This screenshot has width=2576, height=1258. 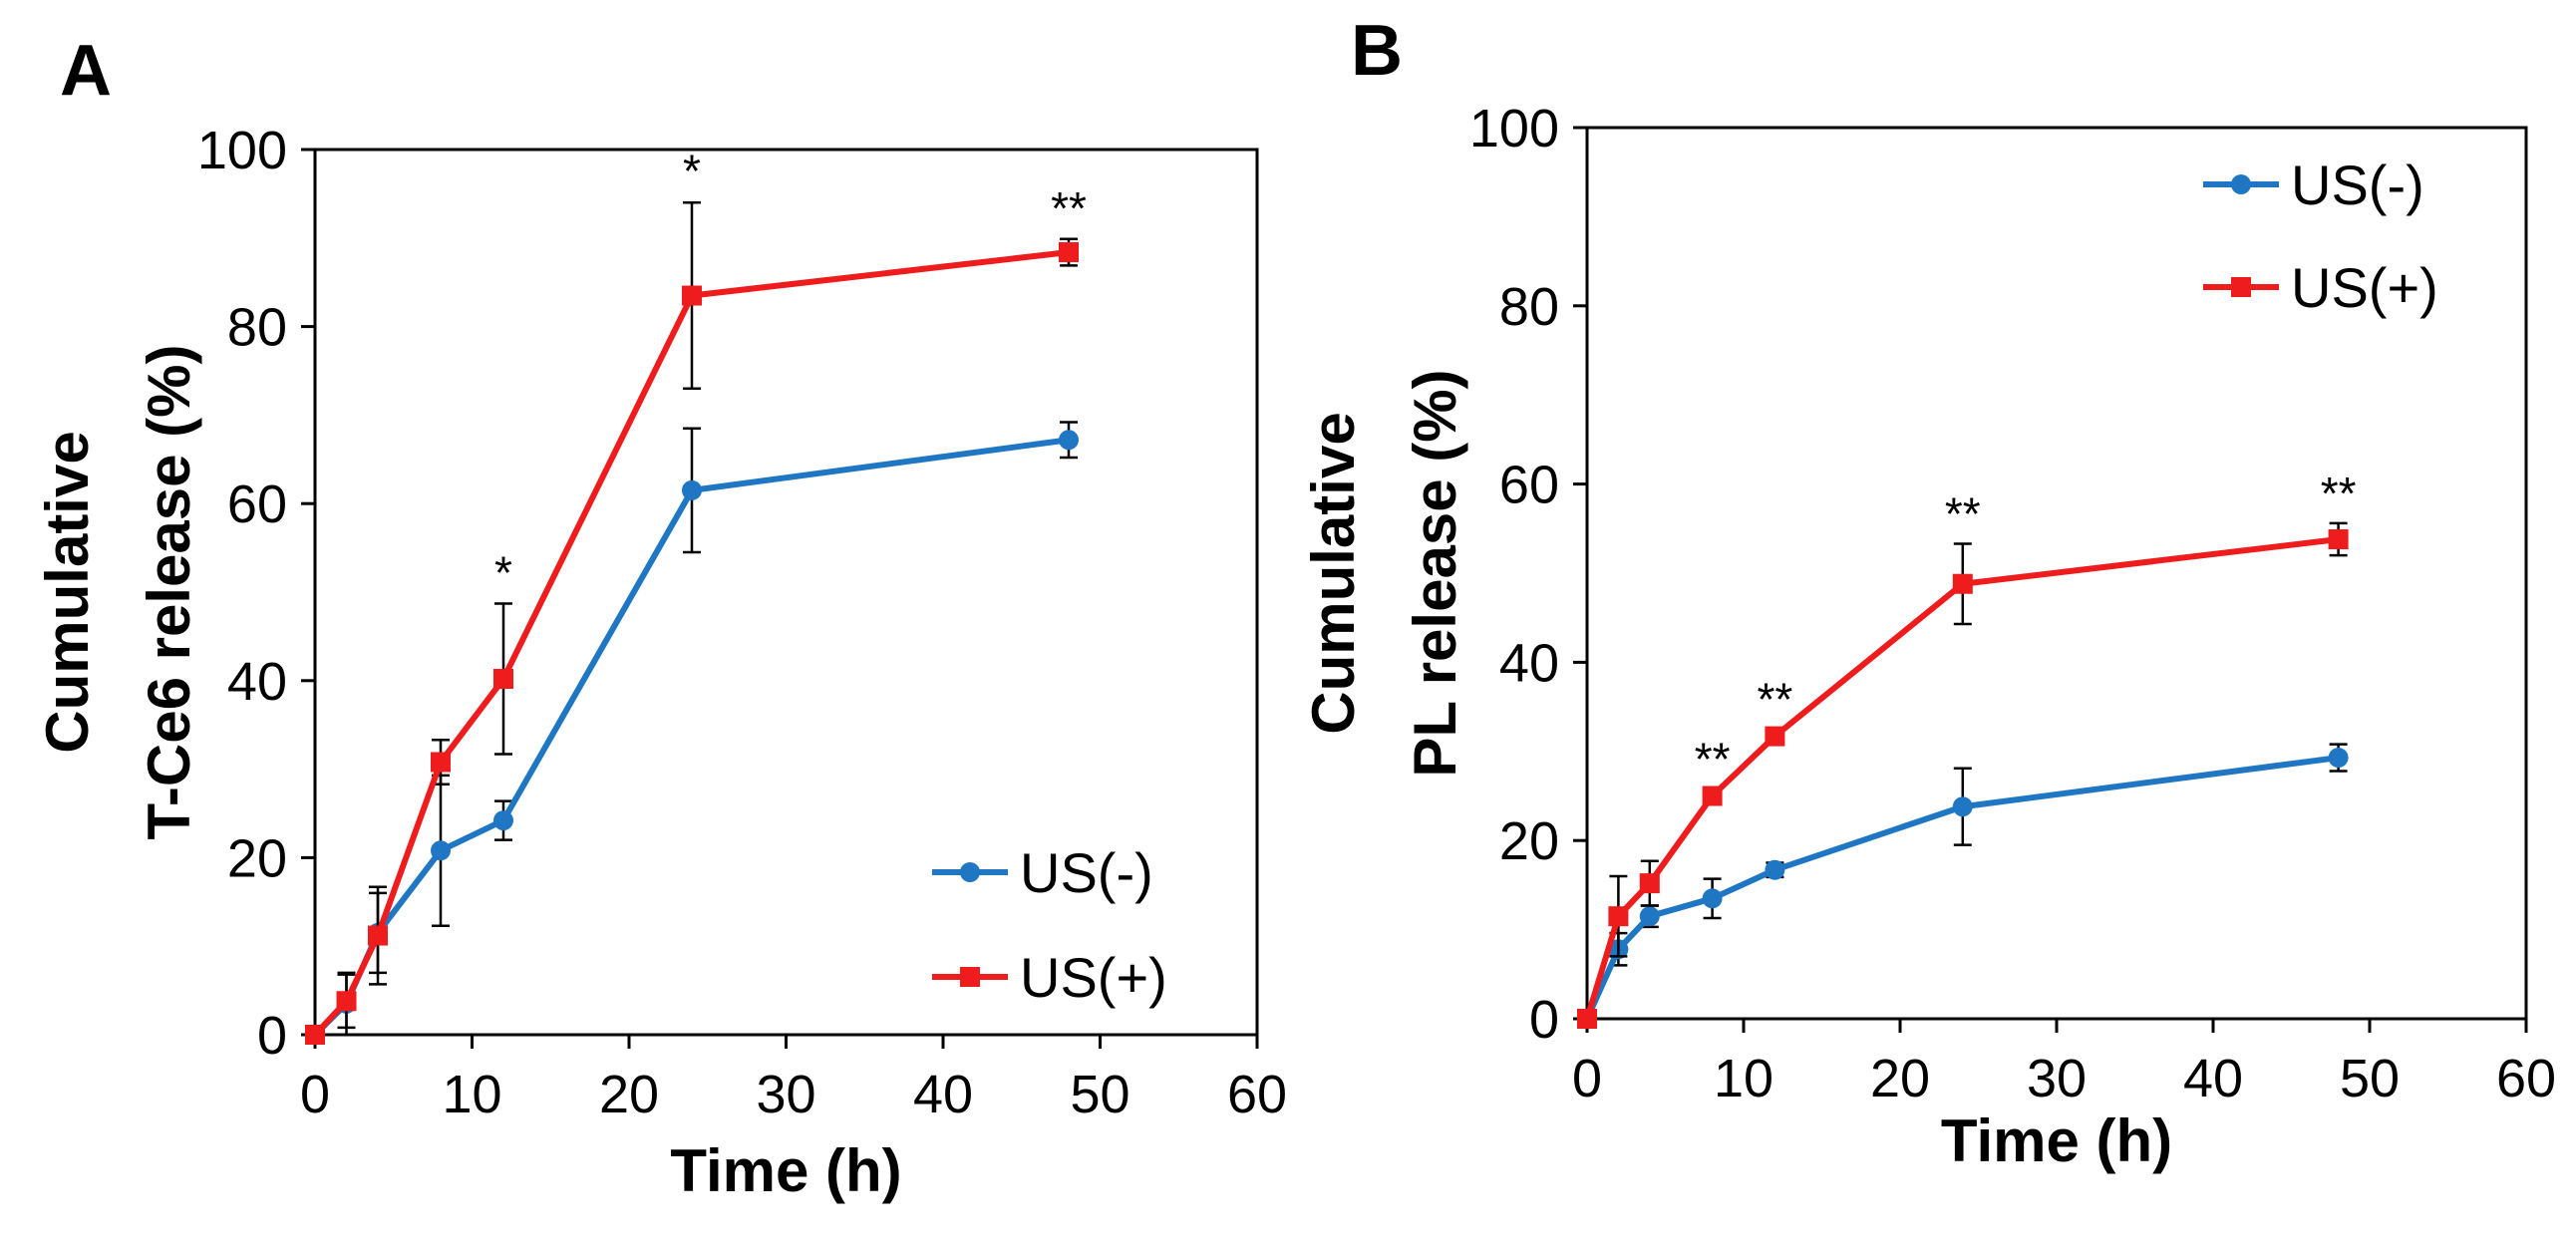 I want to click on panel-letter: B, so click(x=1377, y=51).